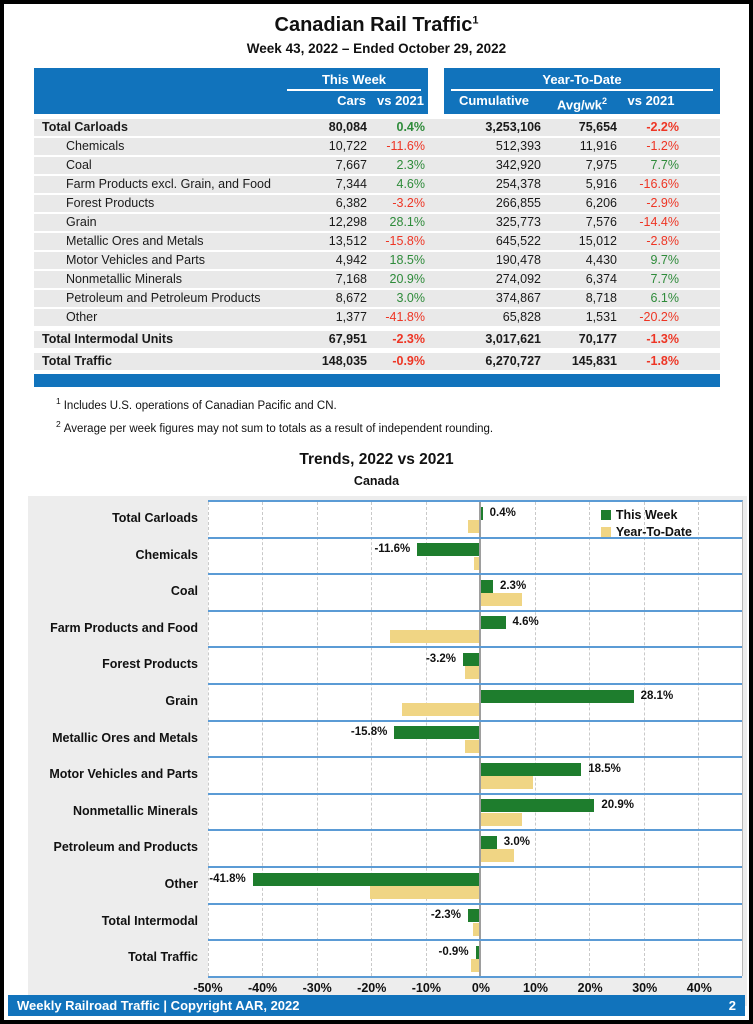 The image size is (753, 1024). What do you see at coordinates (601, 203) in the screenshot?
I see `avg-per-week-value: 6,206` at bounding box center [601, 203].